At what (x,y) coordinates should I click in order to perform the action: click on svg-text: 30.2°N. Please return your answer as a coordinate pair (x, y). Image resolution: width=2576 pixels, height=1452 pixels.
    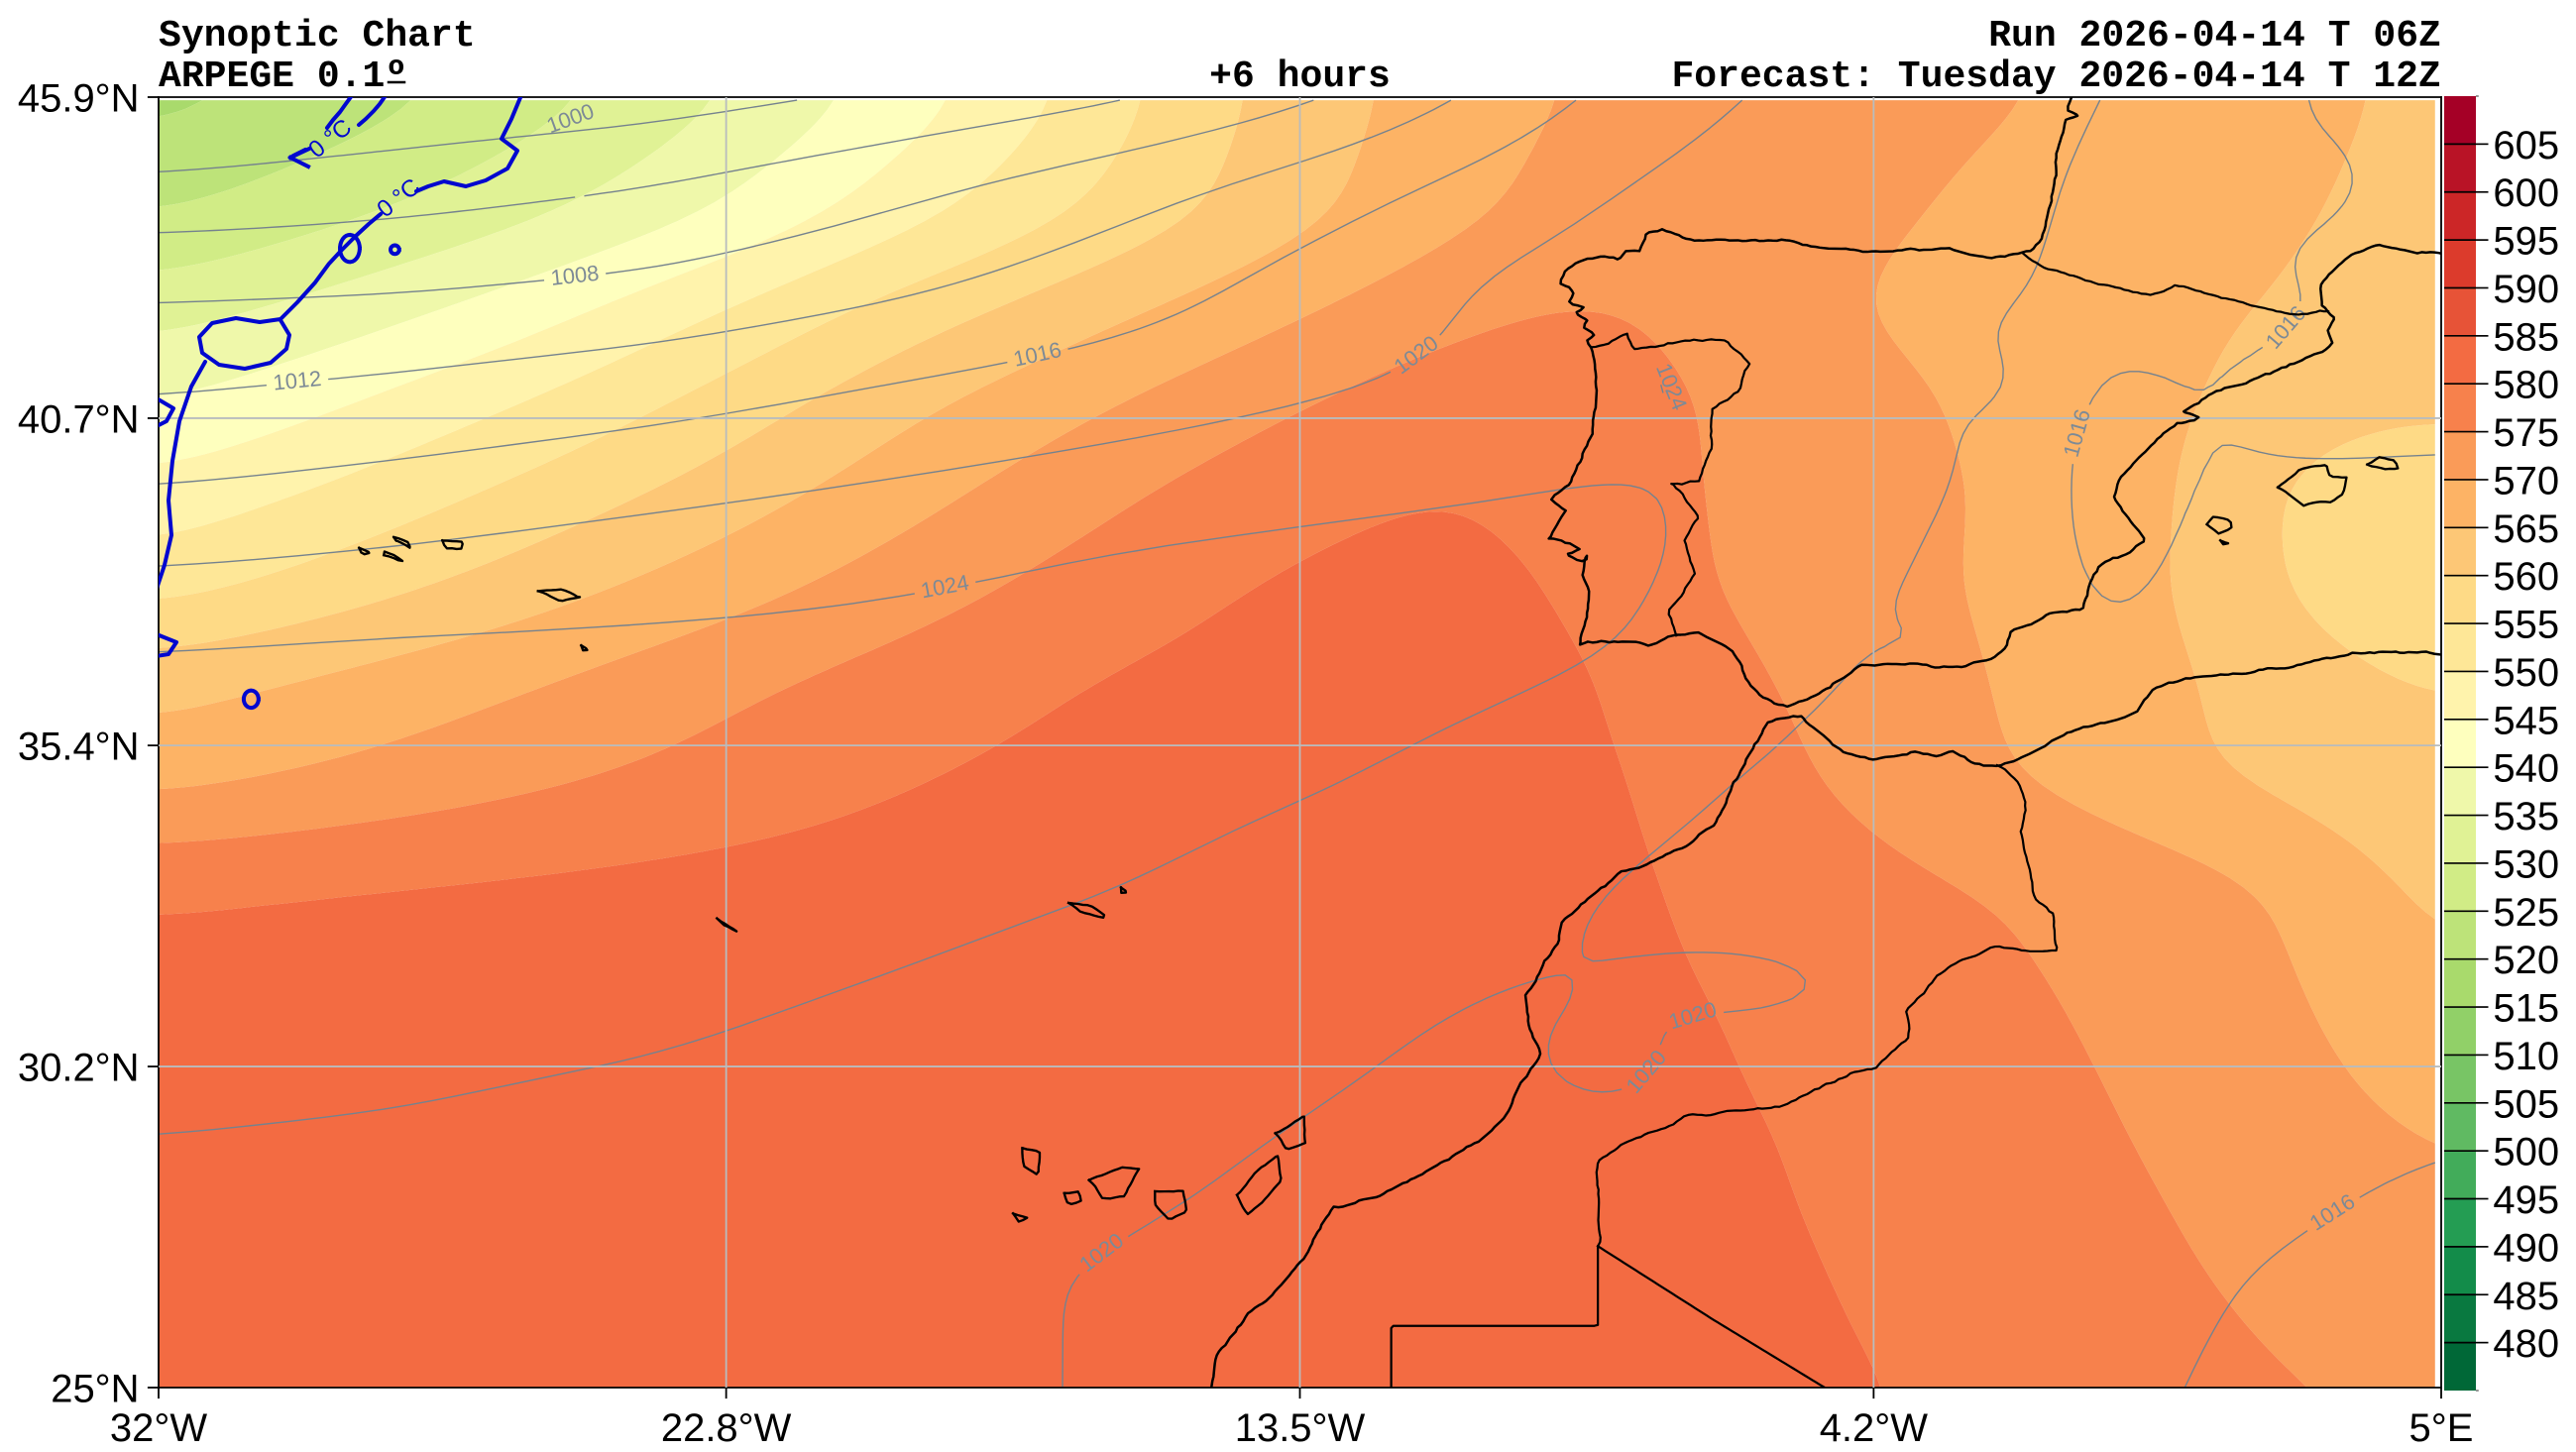
    Looking at the image, I should click on (79, 1068).